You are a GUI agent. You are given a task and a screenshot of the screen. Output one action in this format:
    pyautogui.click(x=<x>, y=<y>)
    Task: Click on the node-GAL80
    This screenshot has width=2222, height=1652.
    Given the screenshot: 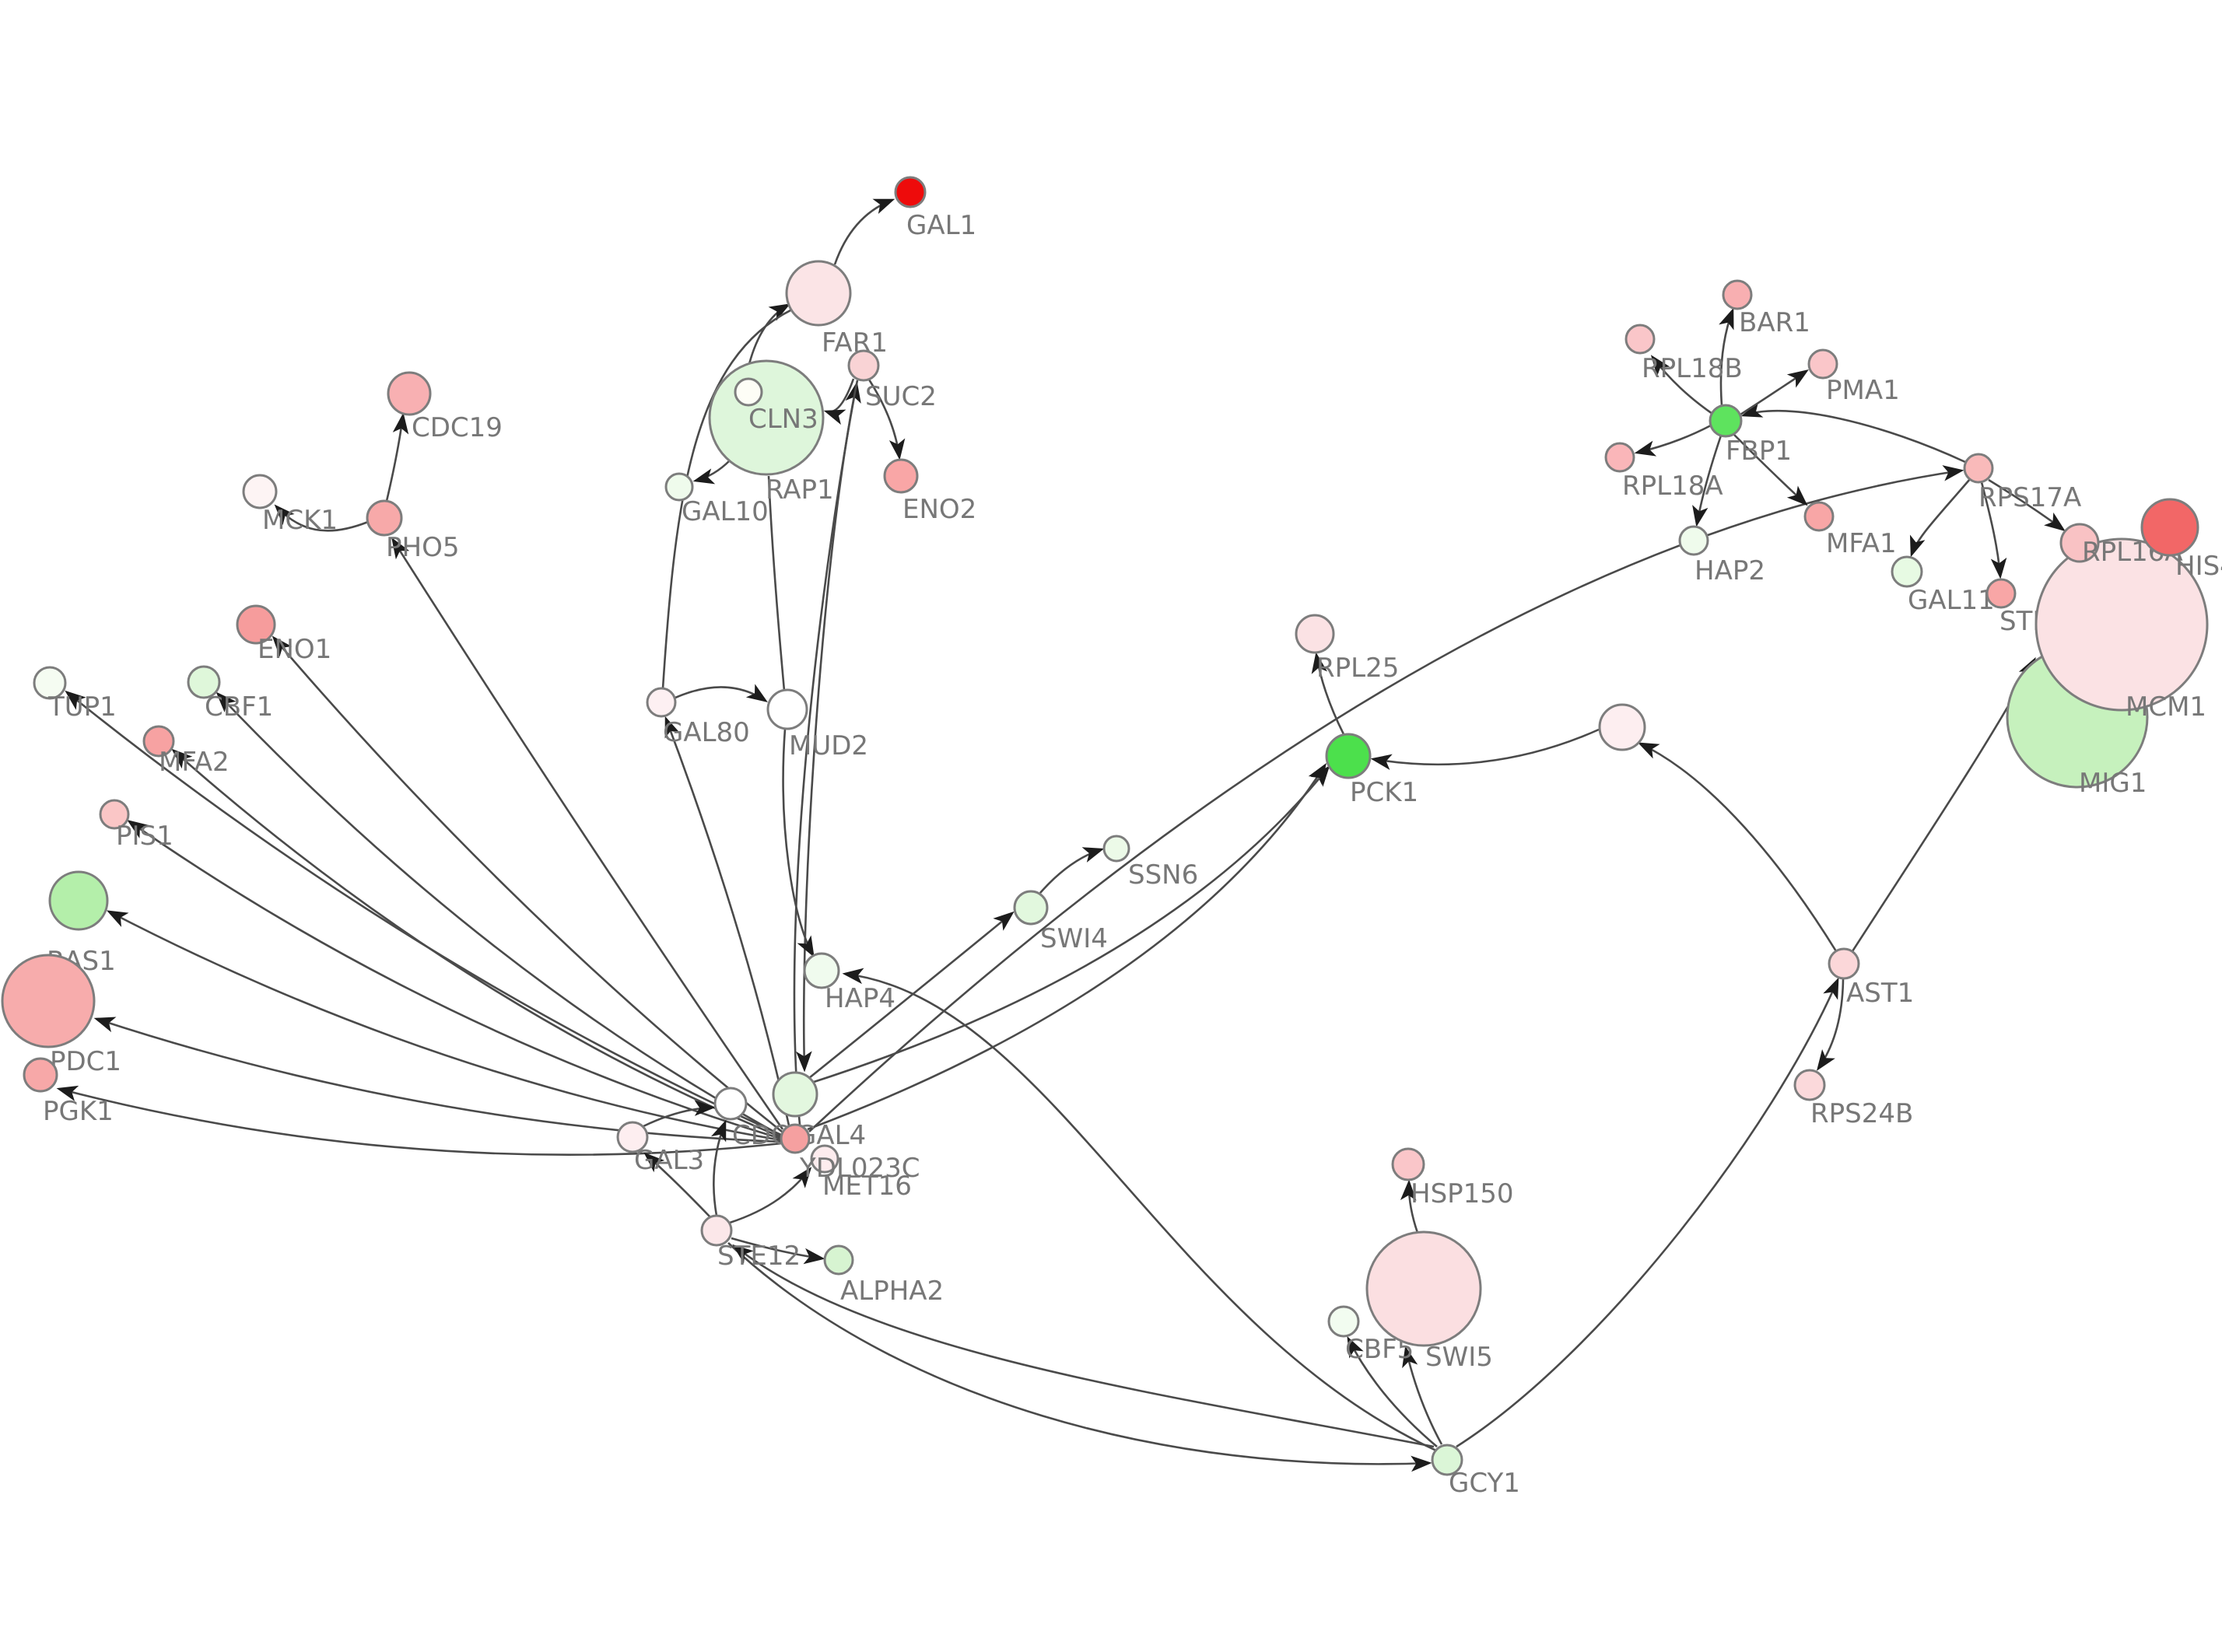 What is the action you would take?
    pyautogui.click(x=661, y=703)
    